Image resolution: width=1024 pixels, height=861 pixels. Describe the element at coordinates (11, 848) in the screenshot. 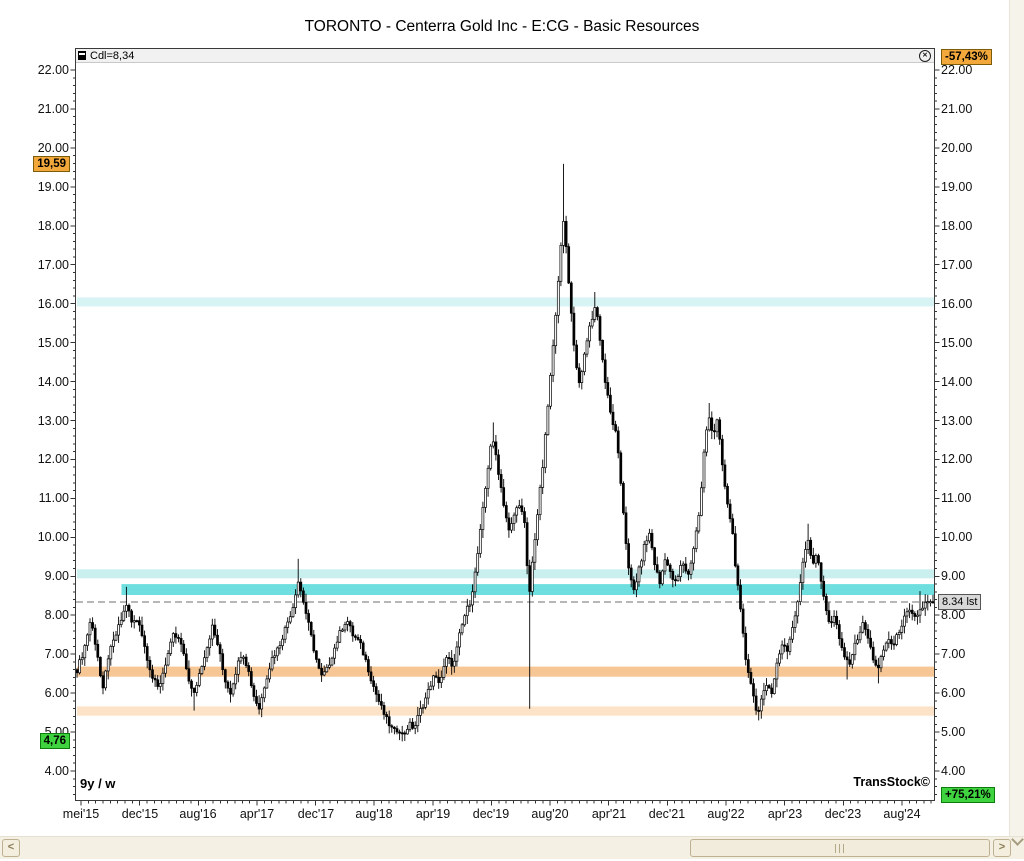

I see `scroll-left-button: <` at that location.